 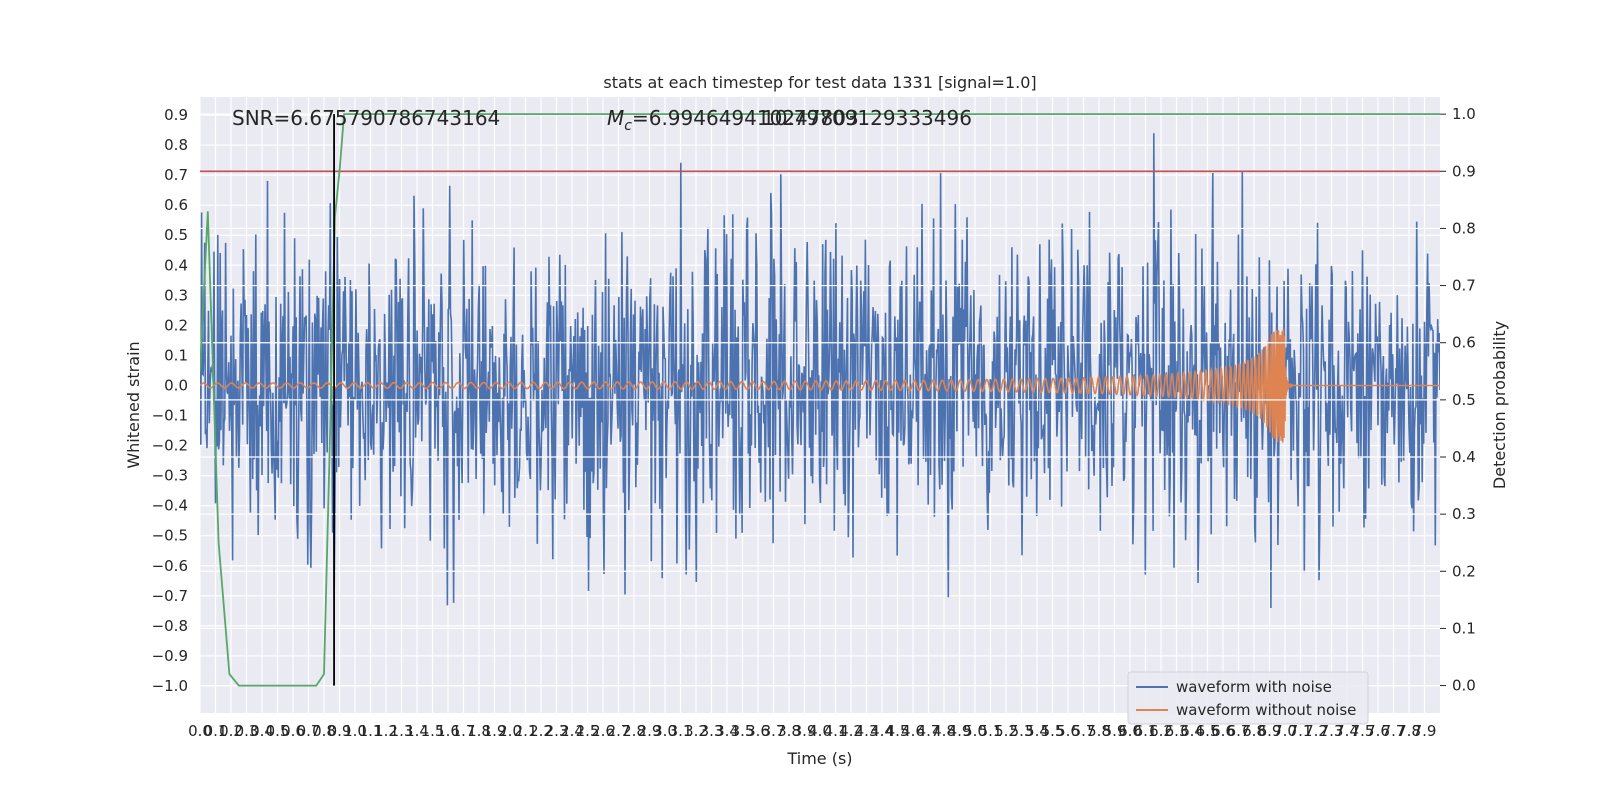 What do you see at coordinates (133, 404) in the screenshot?
I see `y-axis-label-left: Whitened strain` at bounding box center [133, 404].